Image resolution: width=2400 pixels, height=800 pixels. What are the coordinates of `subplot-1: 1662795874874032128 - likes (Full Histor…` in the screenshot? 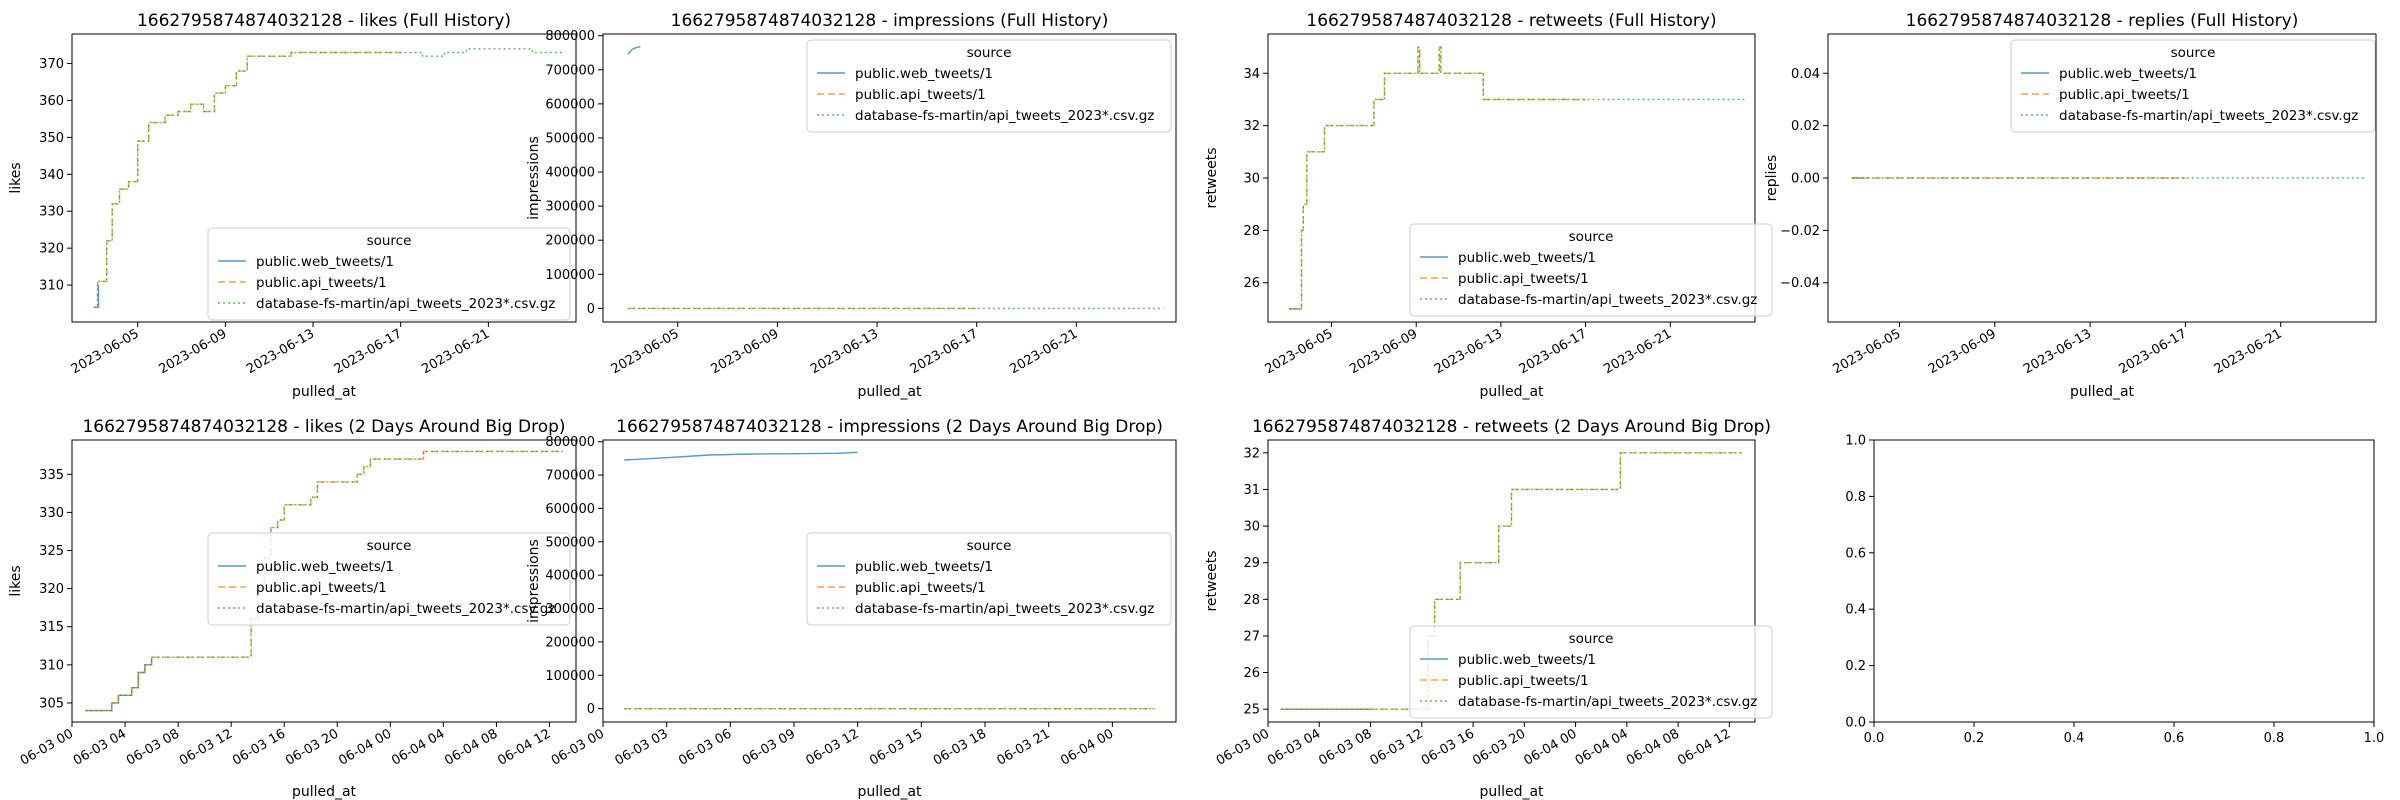 It's located at (292, 205).